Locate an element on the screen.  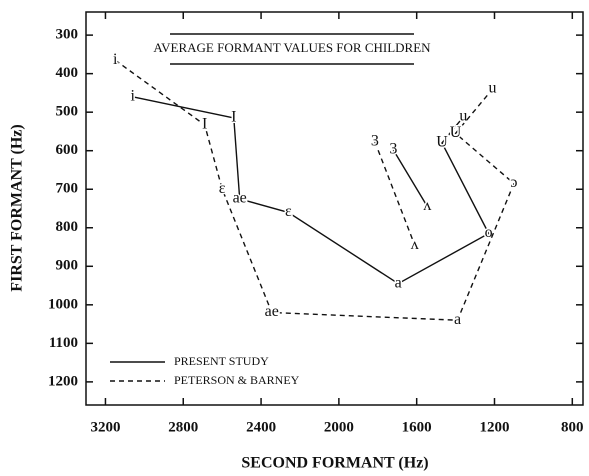
x-tick-label: 3200 is located at coordinates (105, 427).